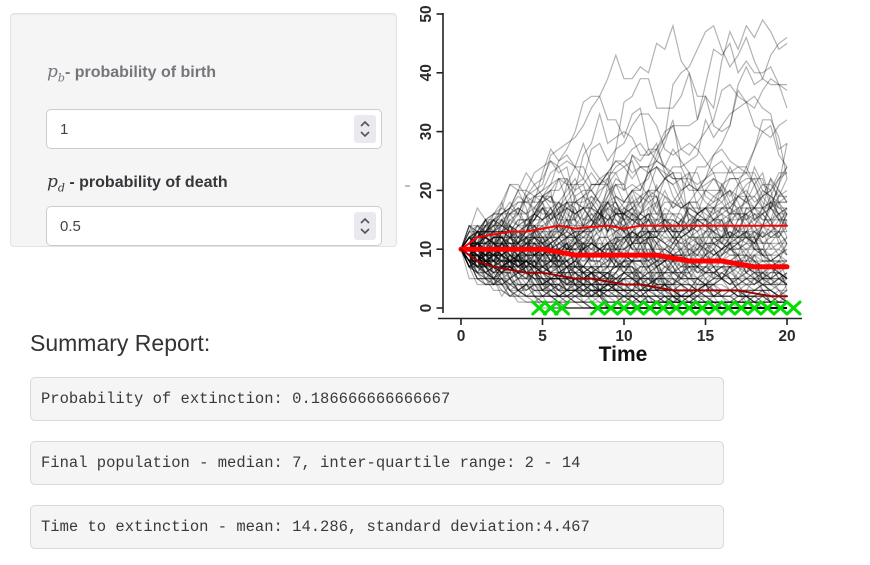 This screenshot has height=565, width=870. I want to click on birth-probability-label: pb- probability of birth, so click(131, 73).